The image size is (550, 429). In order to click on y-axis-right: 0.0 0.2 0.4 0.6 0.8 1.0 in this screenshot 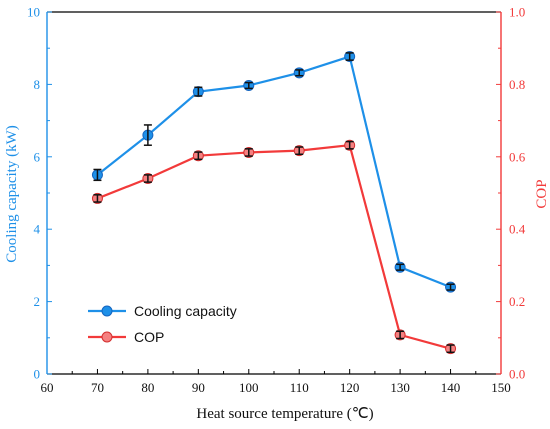, I will do `click(511, 193)`.